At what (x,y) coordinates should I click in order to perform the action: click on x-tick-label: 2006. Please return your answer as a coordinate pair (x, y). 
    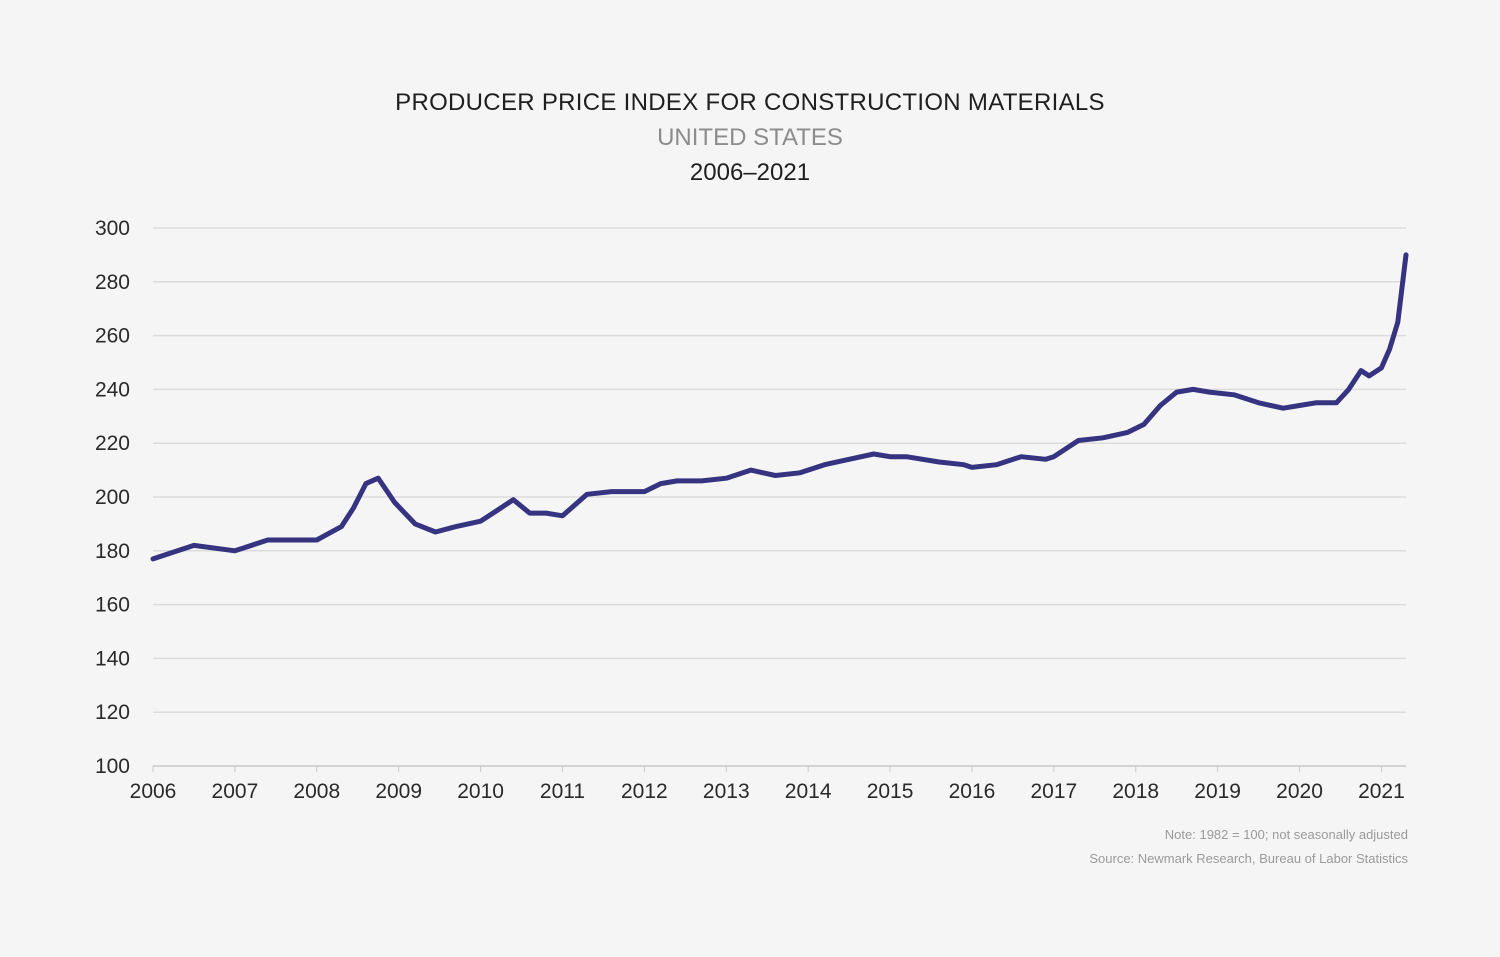
    Looking at the image, I should click on (153, 791).